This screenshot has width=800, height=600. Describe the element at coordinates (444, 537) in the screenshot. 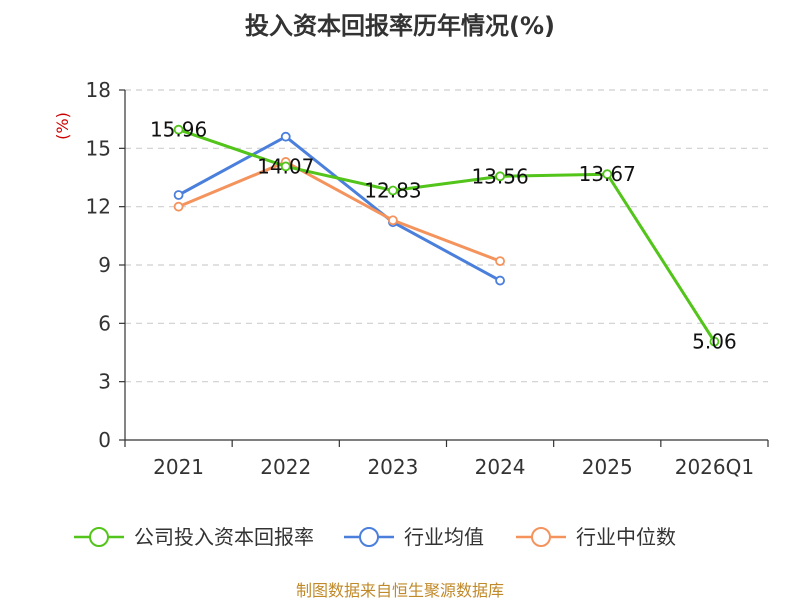

I see `legend-label-1: 行业均值` at that location.